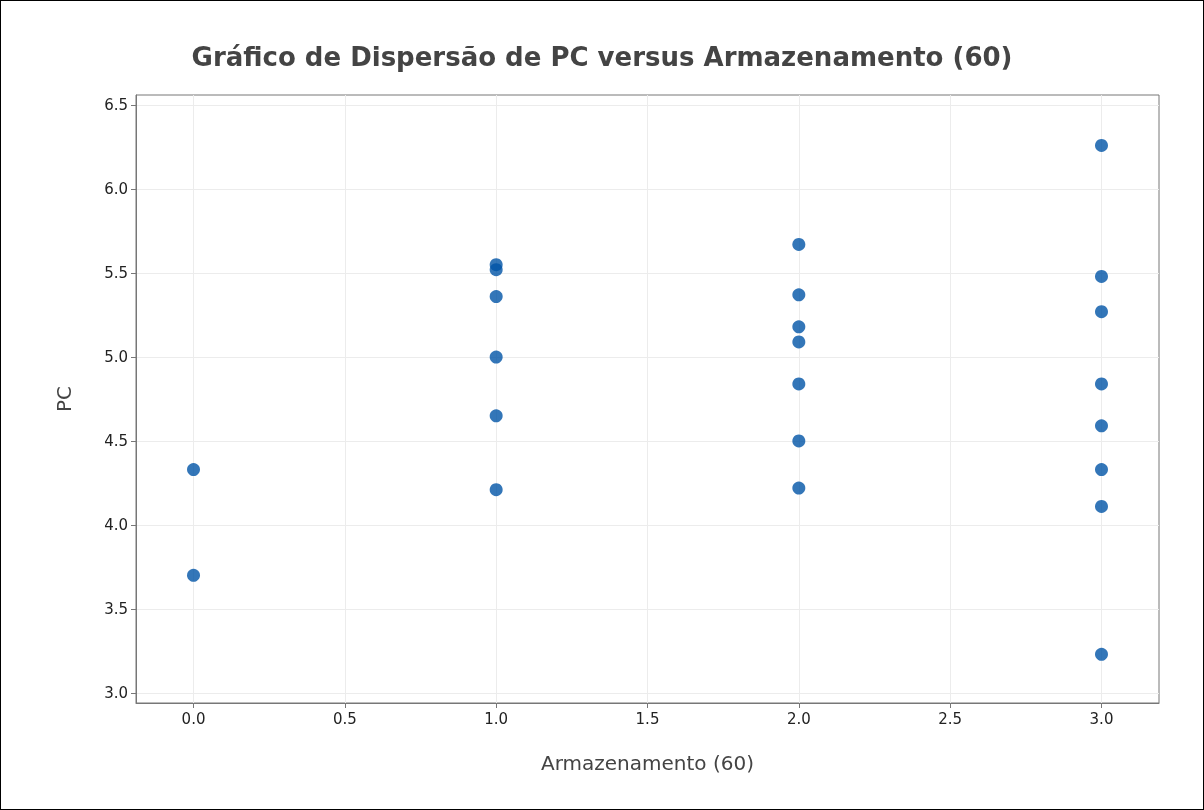 This screenshot has height=810, width=1204. Describe the element at coordinates (116, 105) in the screenshot. I see `y-tick-label: 6.5` at that location.